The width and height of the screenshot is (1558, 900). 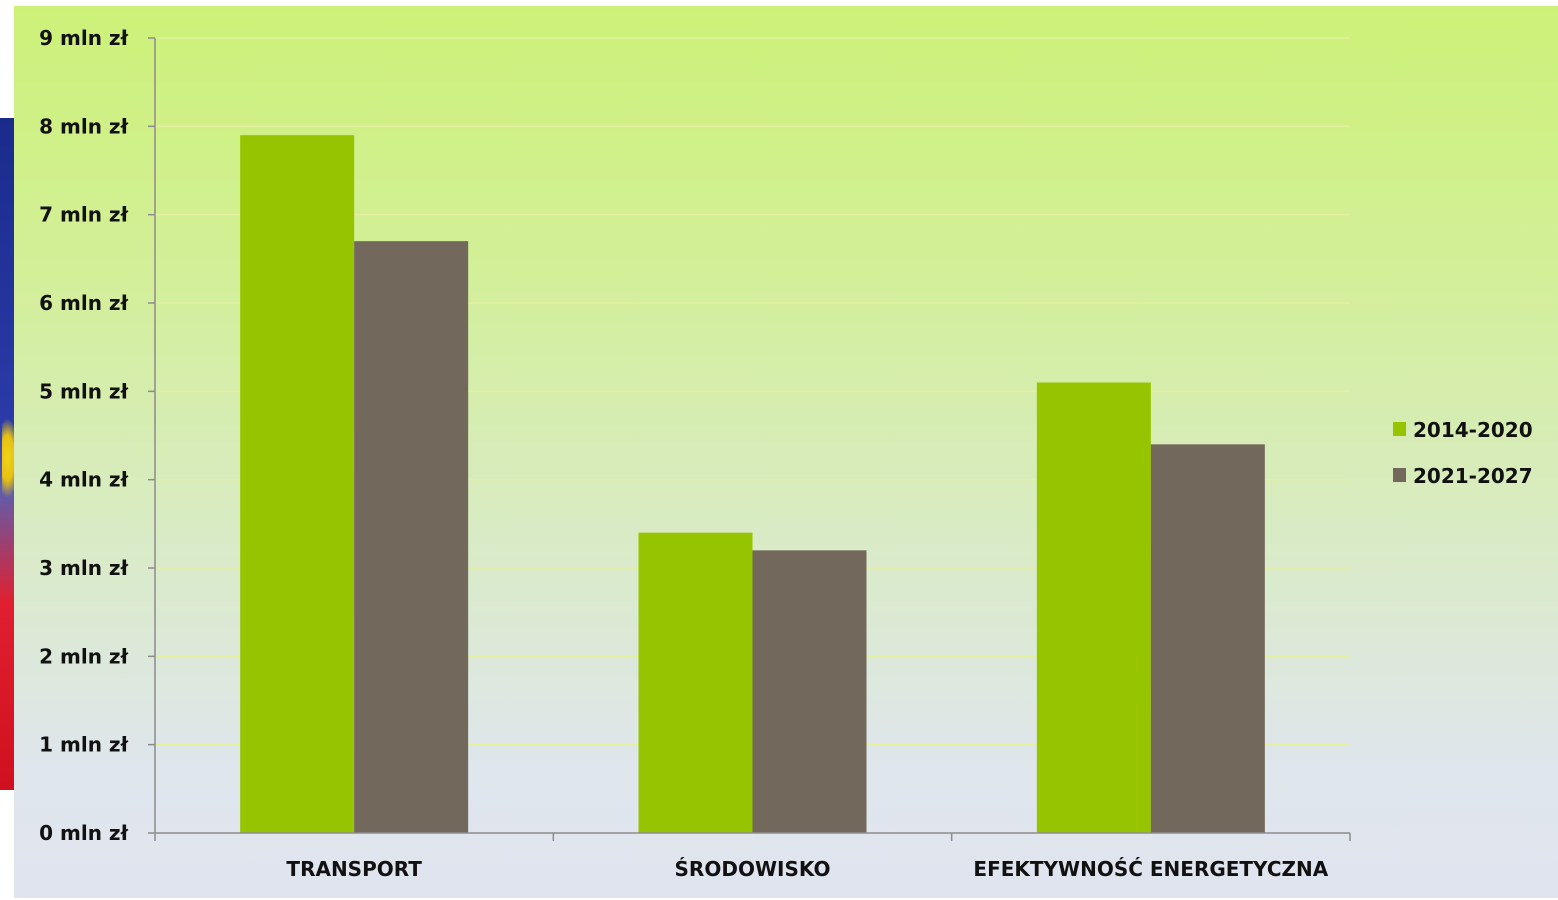 What do you see at coordinates (695, 682) in the screenshot?
I see `bar-2014-2020-środowisko` at bounding box center [695, 682].